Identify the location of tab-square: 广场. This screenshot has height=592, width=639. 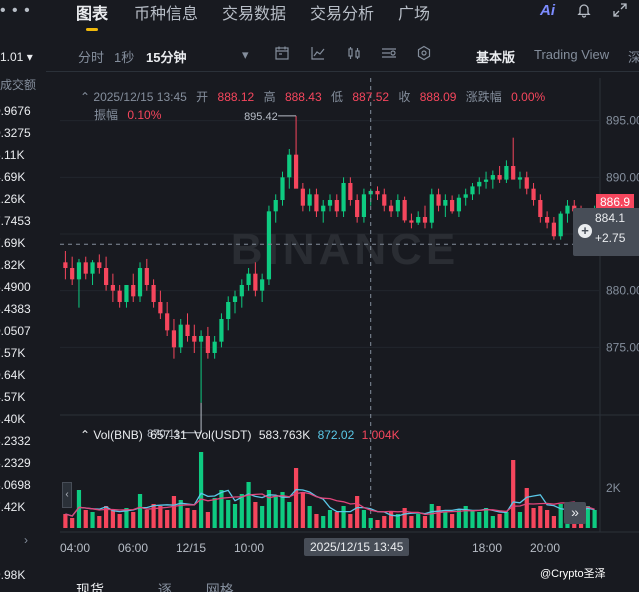
(414, 14).